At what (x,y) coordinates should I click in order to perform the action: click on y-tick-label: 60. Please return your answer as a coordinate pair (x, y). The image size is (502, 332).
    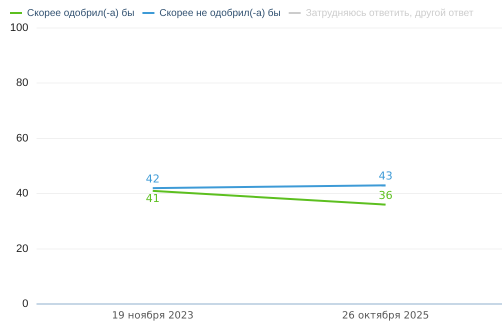
    Looking at the image, I should click on (22, 138).